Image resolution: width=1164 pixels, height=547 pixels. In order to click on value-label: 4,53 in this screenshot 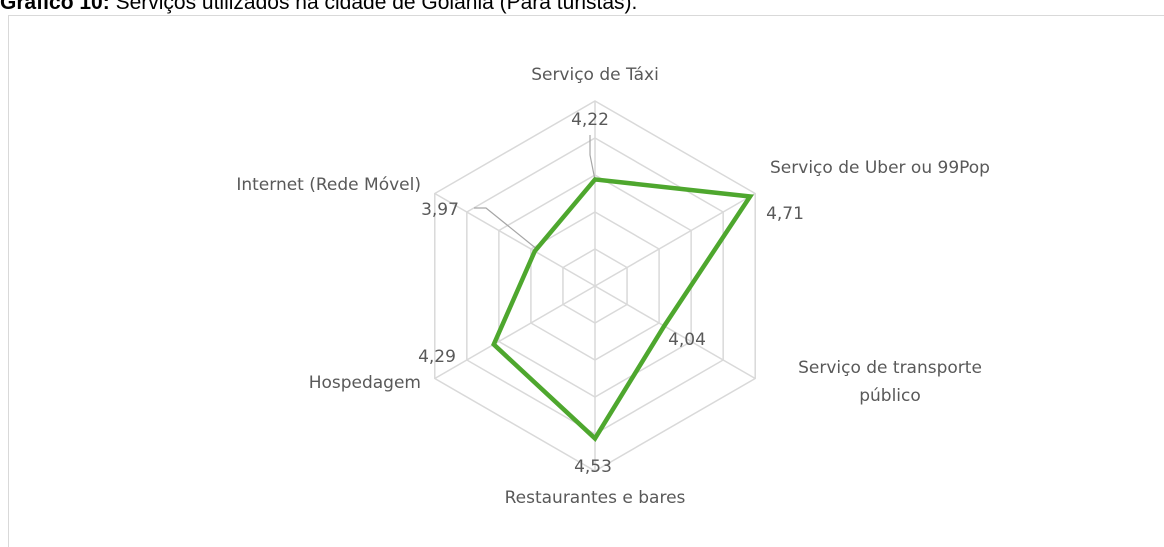, I will do `click(593, 467)`.